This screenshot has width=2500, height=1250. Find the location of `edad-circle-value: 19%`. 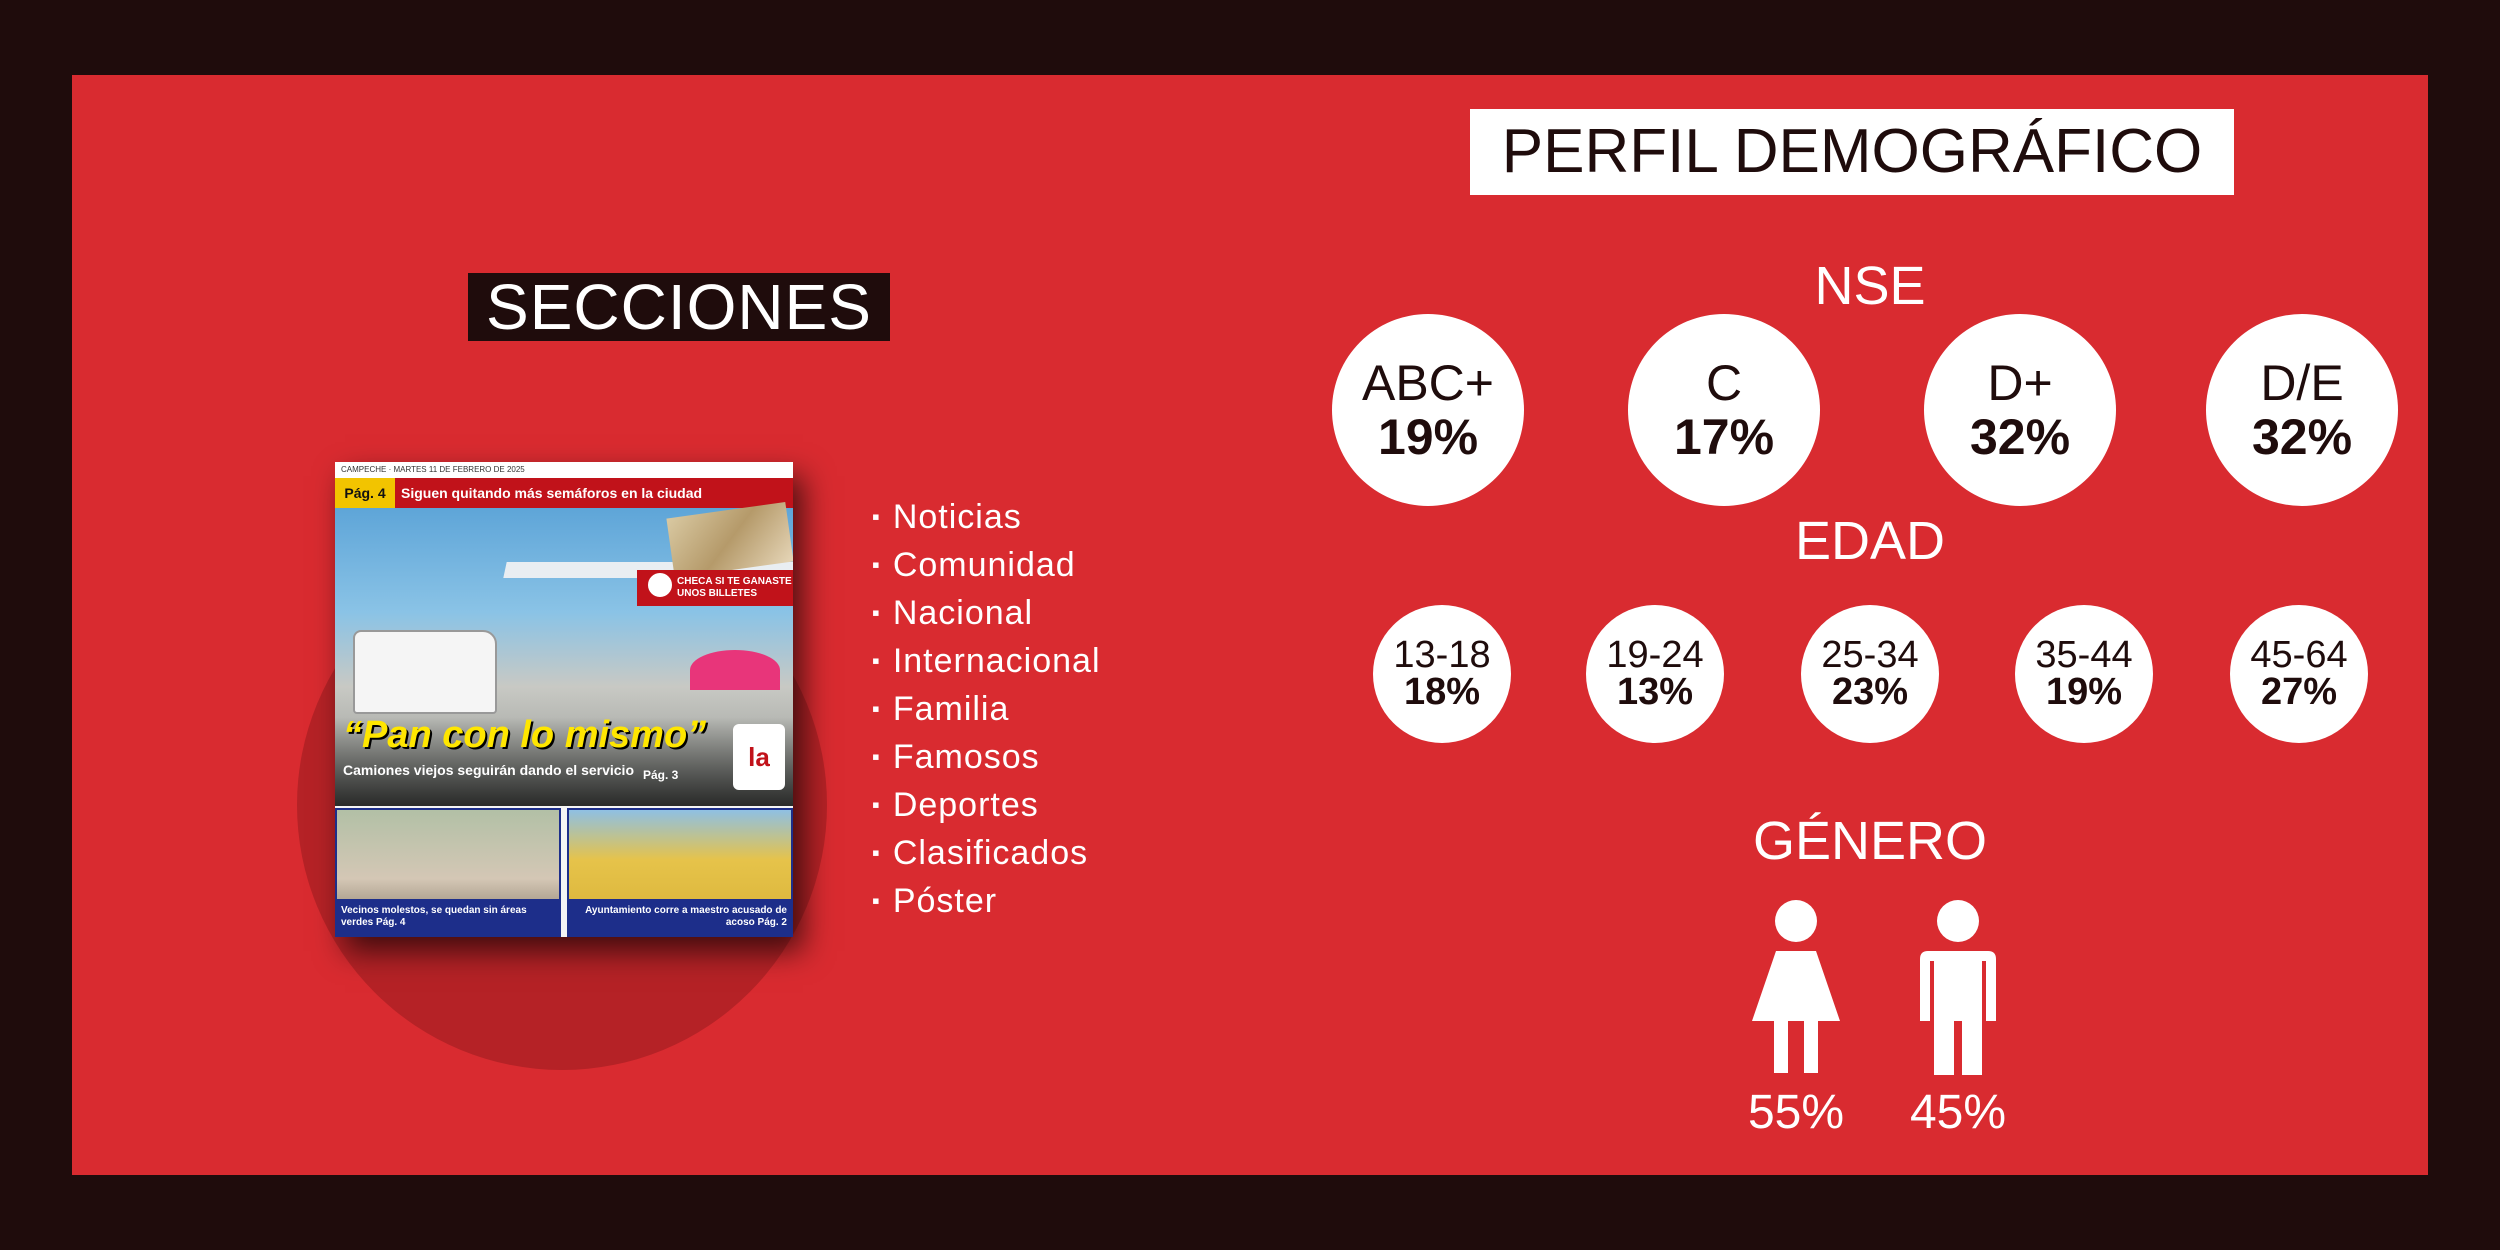

edad-circle-value: 19% is located at coordinates (2084, 692).